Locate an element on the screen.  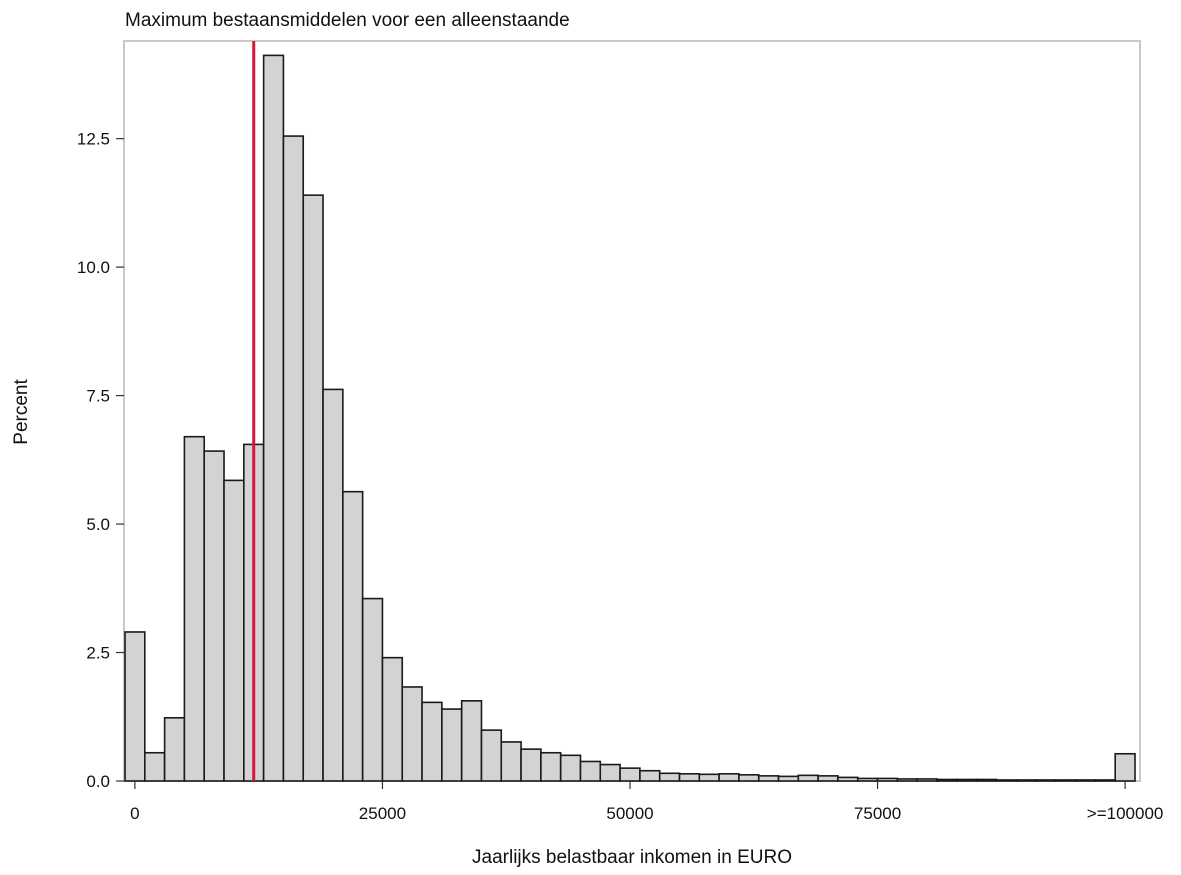
x-tick-label: 25000 is located at coordinates (382, 813).